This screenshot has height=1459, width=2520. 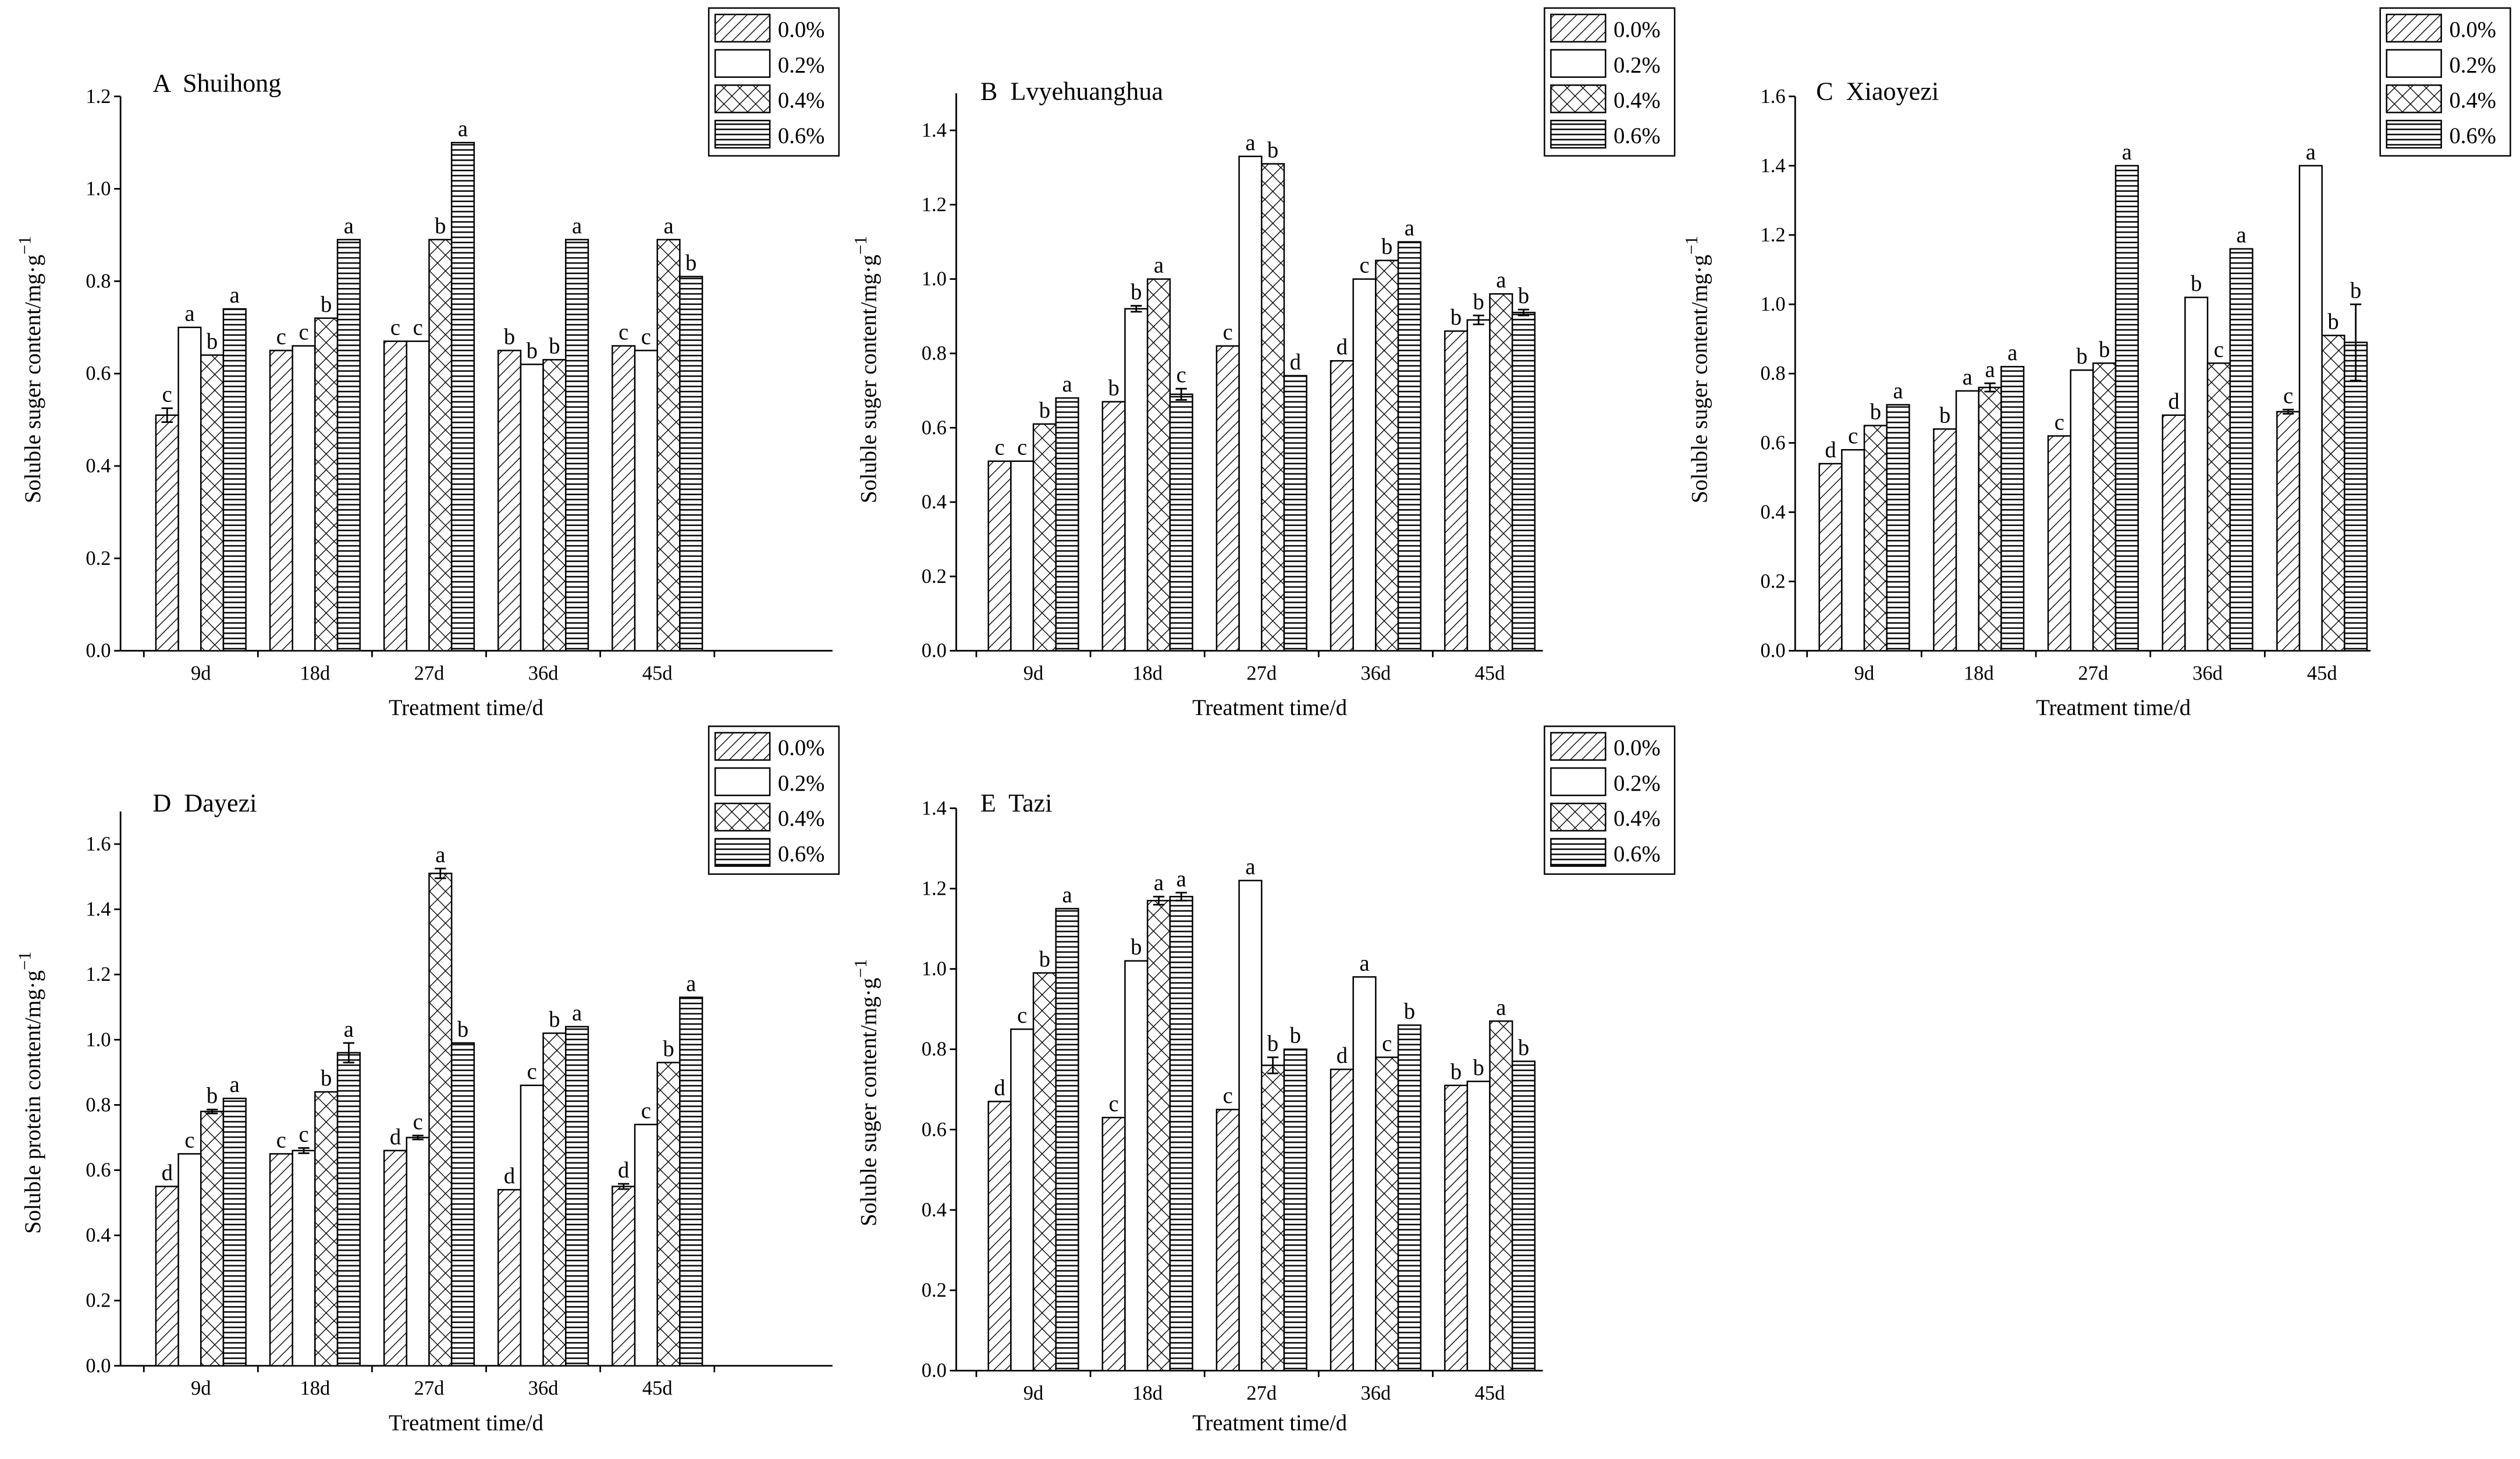 What do you see at coordinates (315, 1389) in the screenshot?
I see `x-tick-label: 18d` at bounding box center [315, 1389].